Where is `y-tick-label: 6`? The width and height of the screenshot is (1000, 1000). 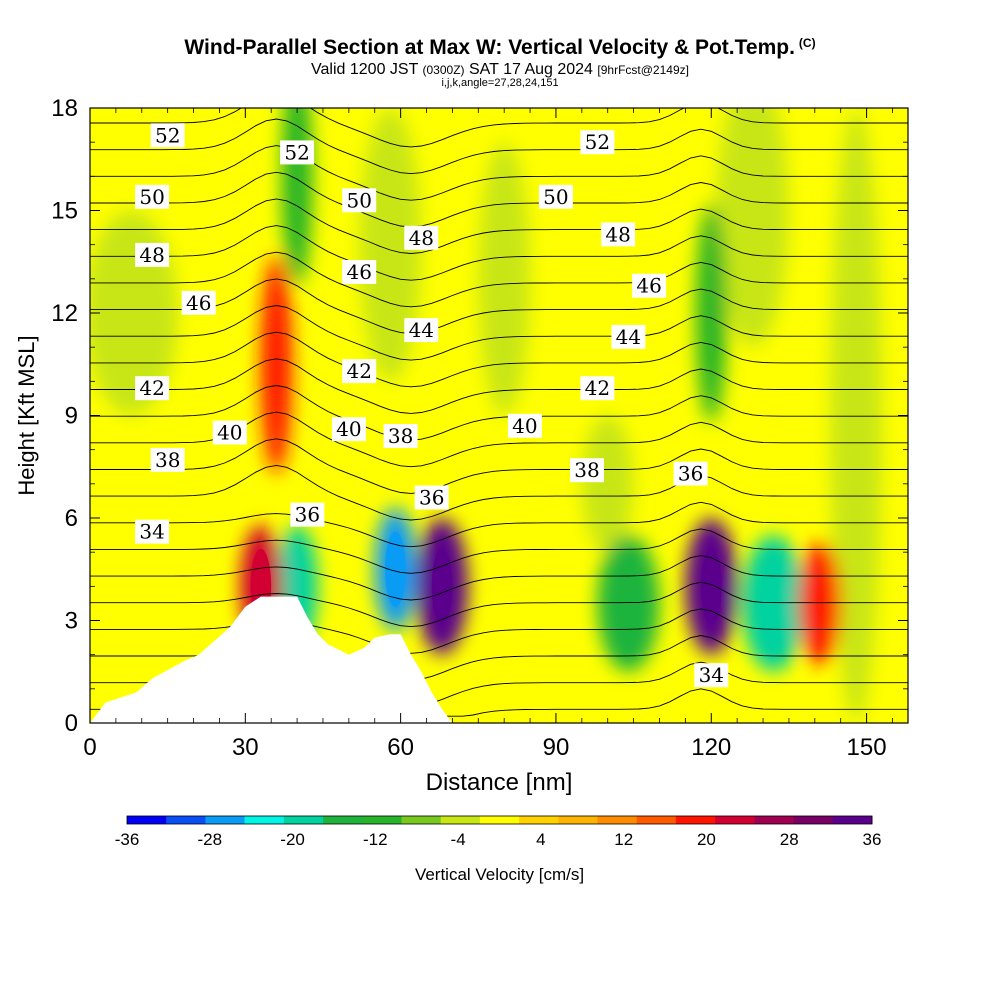 y-tick-label: 6 is located at coordinates (71, 518).